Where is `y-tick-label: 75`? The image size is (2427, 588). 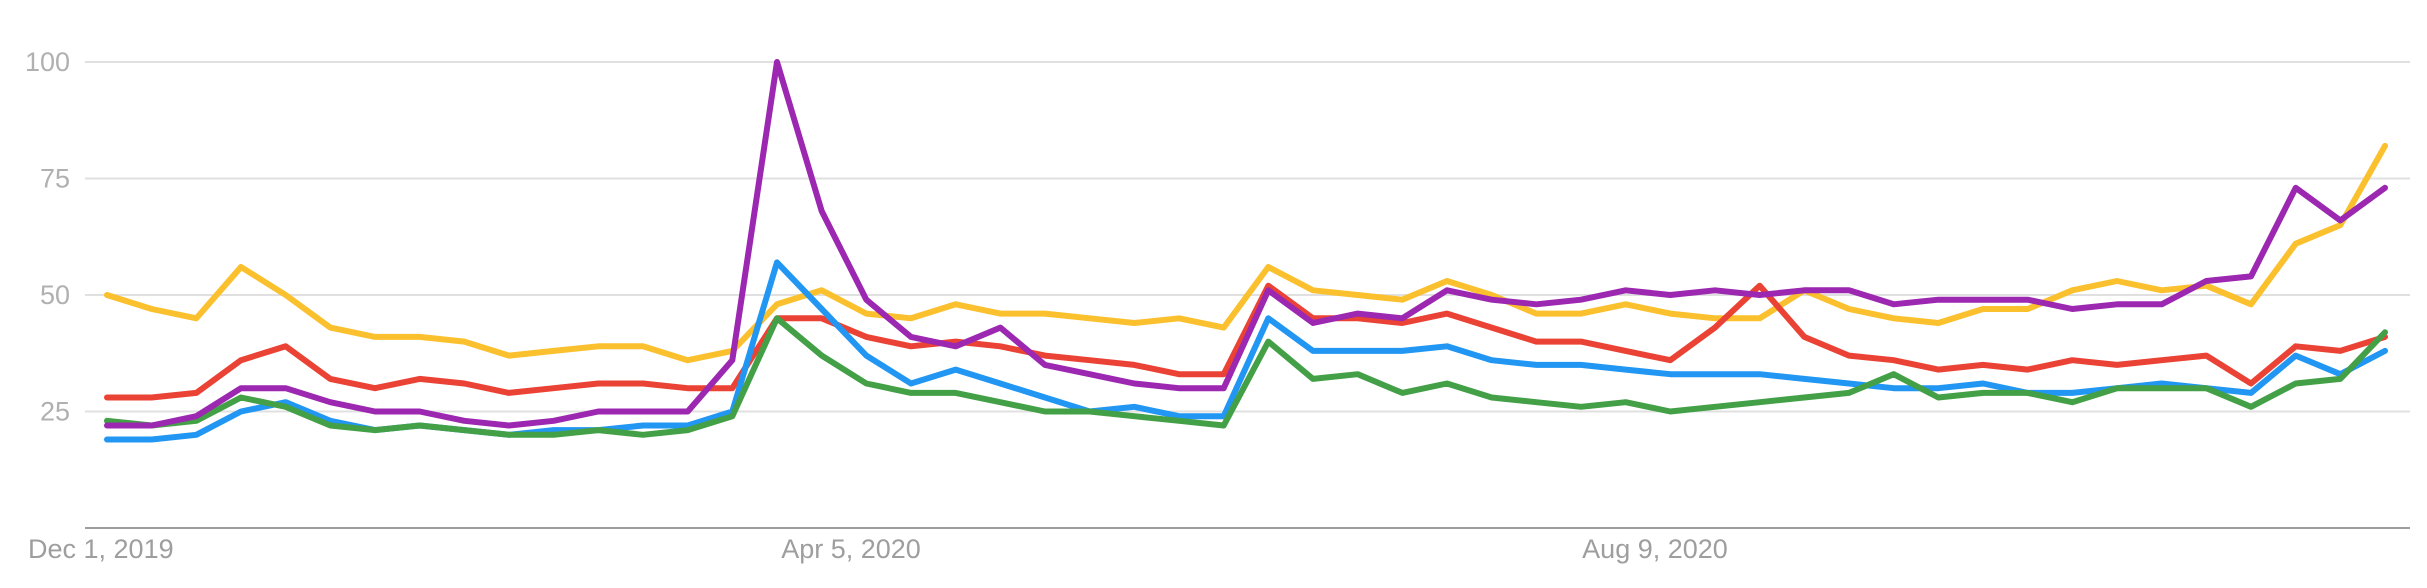 y-tick-label: 75 is located at coordinates (55, 179).